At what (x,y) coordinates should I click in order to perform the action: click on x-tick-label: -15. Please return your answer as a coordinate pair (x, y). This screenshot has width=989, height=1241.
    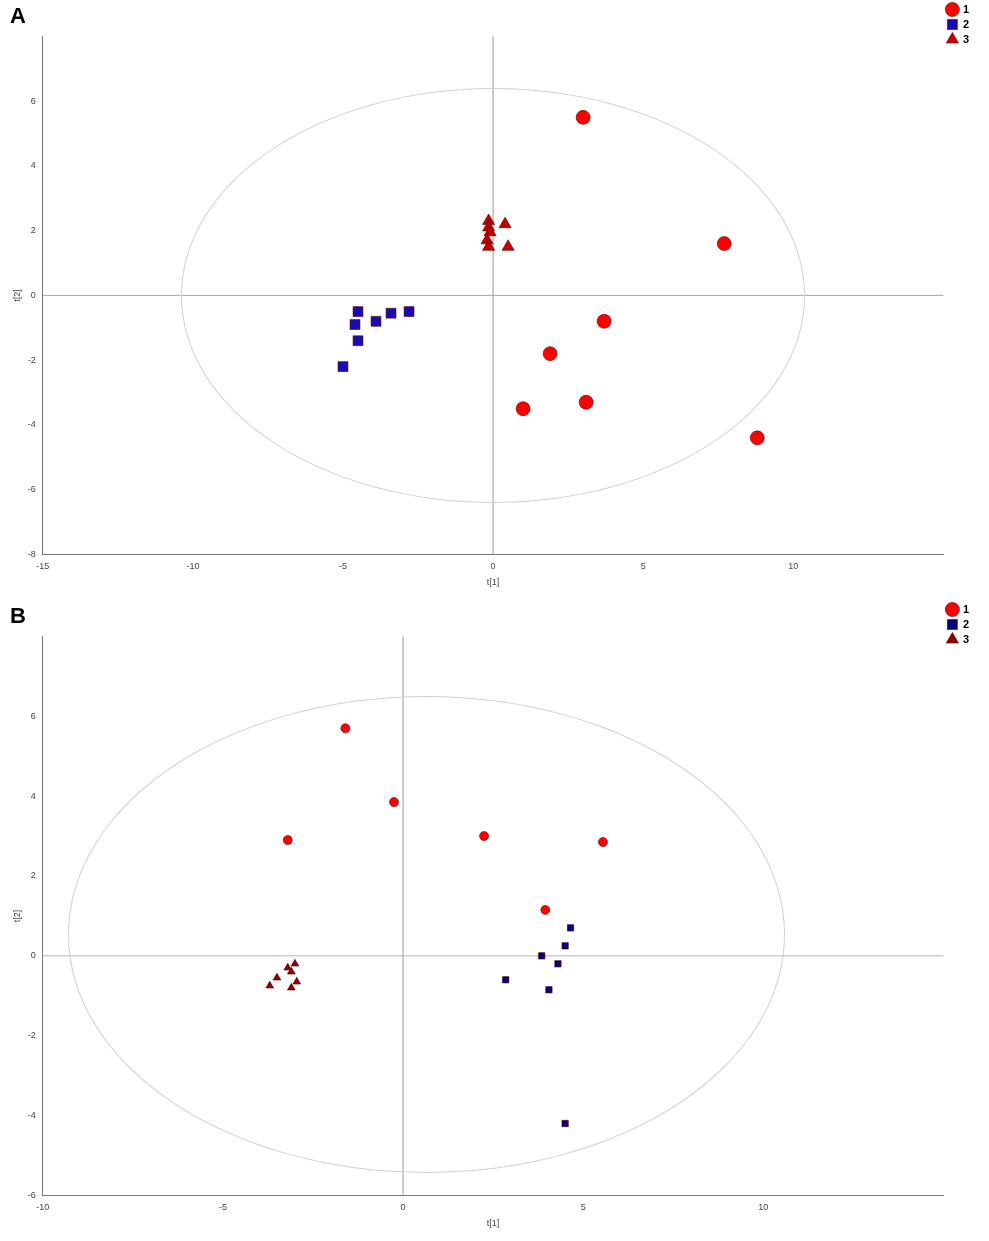
    Looking at the image, I should click on (43, 566).